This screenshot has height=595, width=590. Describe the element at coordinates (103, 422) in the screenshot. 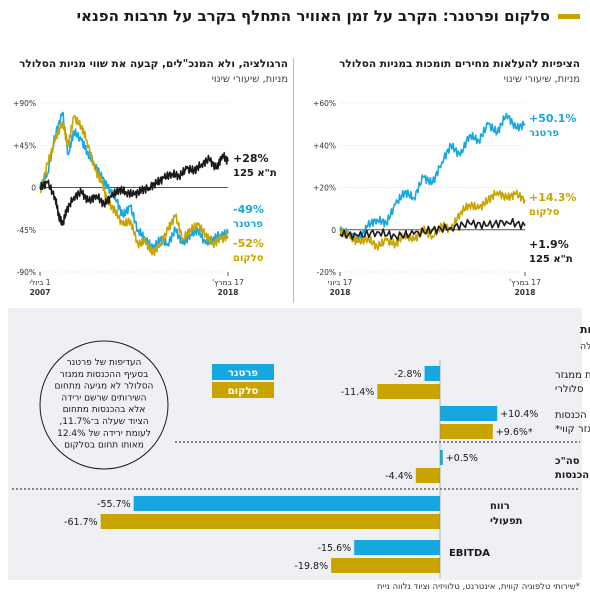

I see `callout-text-line: הציוד שעלה ב־11.7%,` at that location.